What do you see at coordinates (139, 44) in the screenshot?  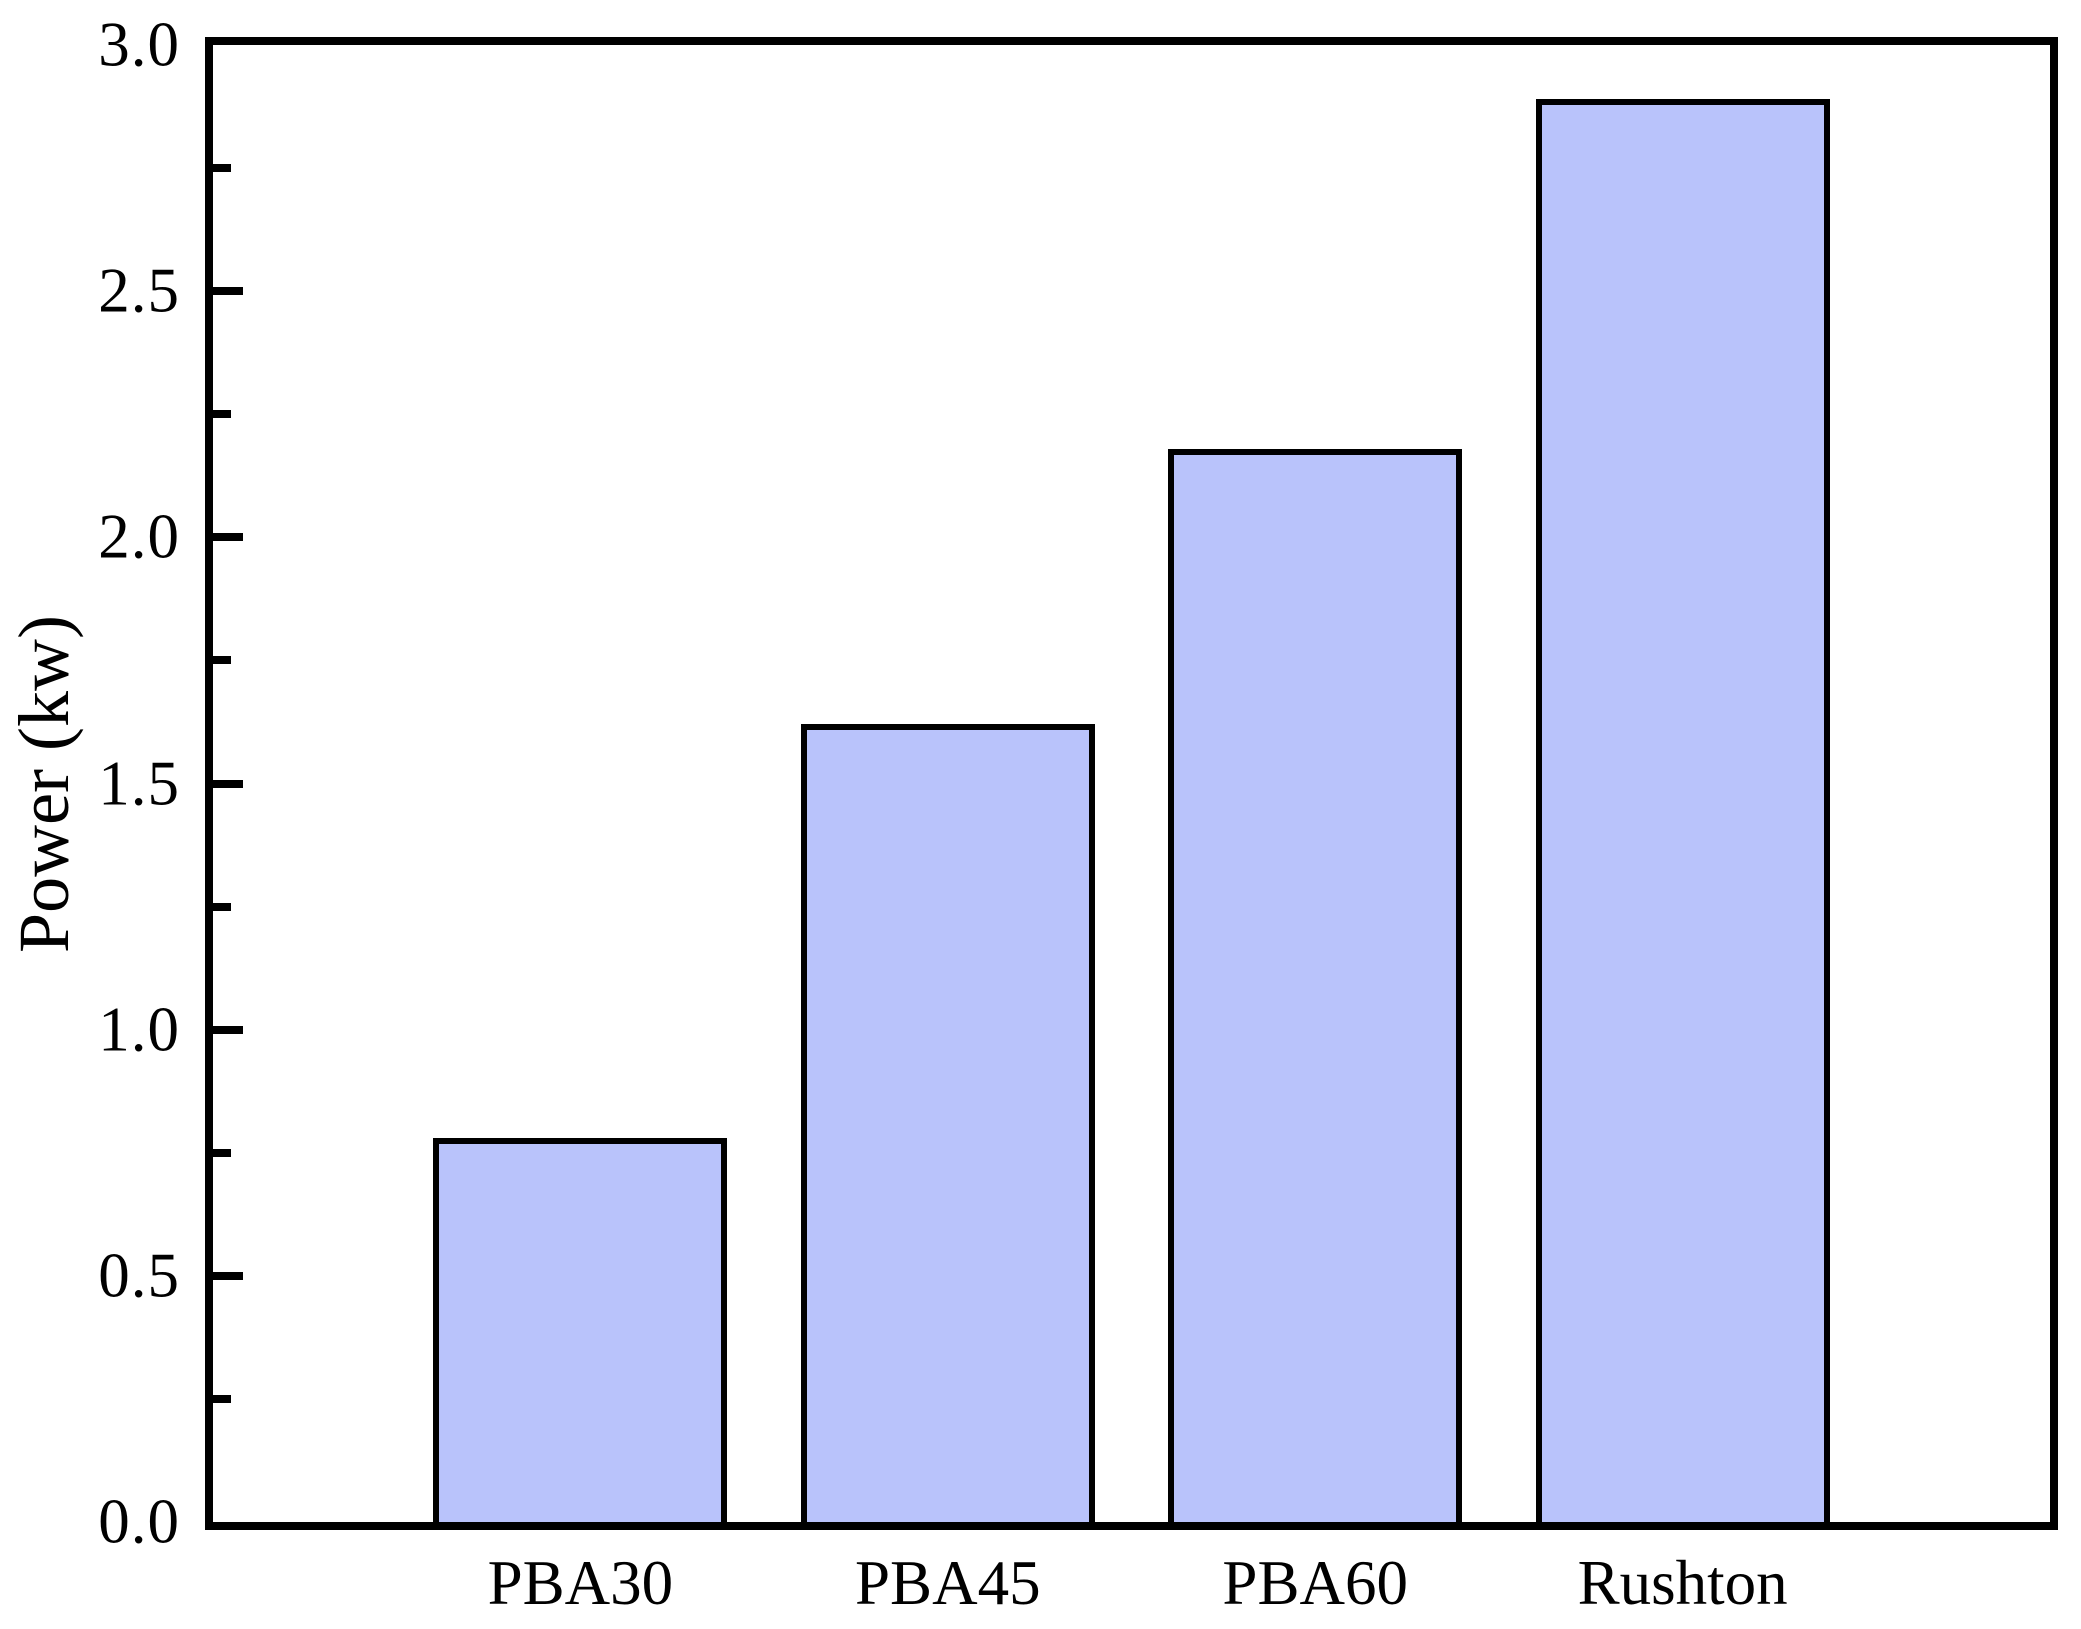 I see `y-tick-label: 3.0` at bounding box center [139, 44].